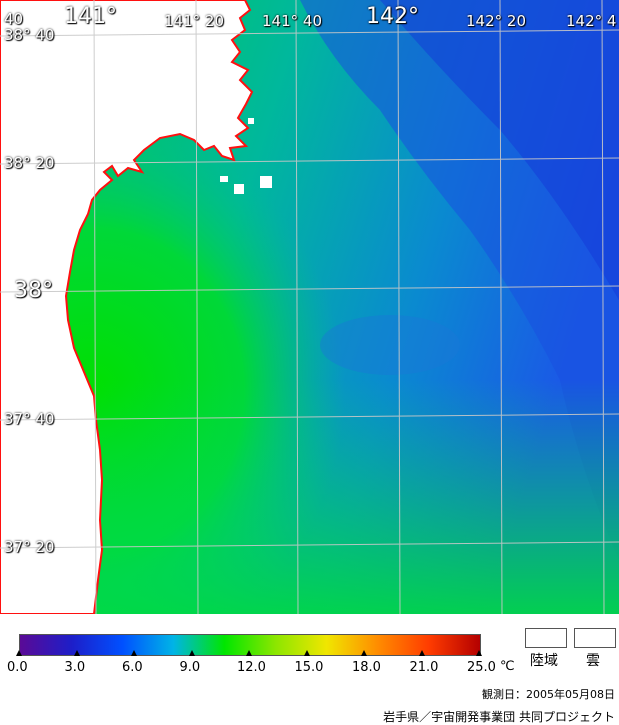 The height and width of the screenshot is (725, 619). What do you see at coordinates (90, 16) in the screenshot?
I see `lon-label-141: 141°` at bounding box center [90, 16].